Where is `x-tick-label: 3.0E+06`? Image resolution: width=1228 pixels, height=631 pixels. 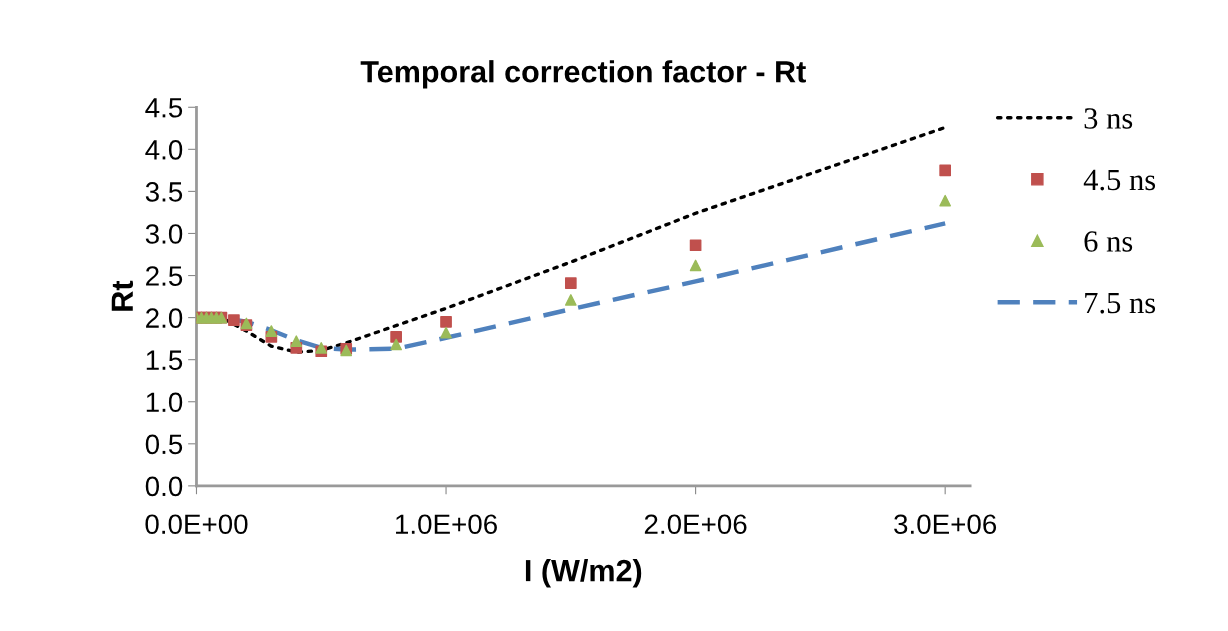 x-tick-label: 3.0E+06 is located at coordinates (945, 524).